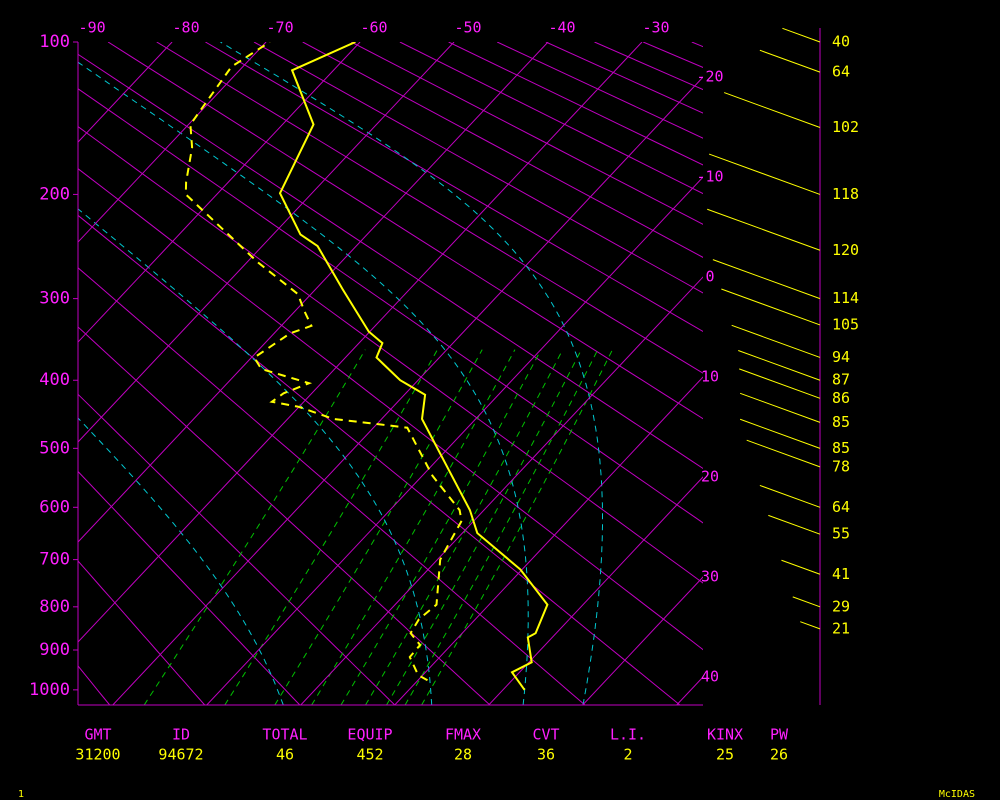 Image resolution: width=1000 pixels, height=800 pixels. What do you see at coordinates (627, 755) in the screenshot?
I see `stat-value: 2` at bounding box center [627, 755].